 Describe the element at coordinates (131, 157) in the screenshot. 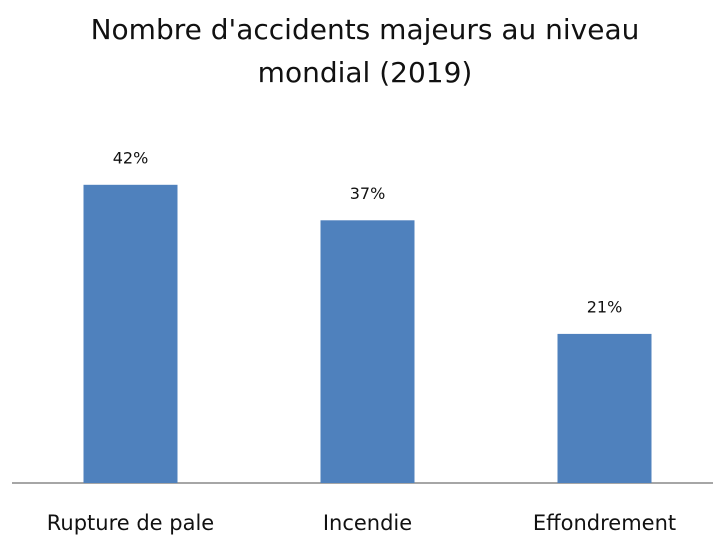

I see `data-label: 42%` at that location.